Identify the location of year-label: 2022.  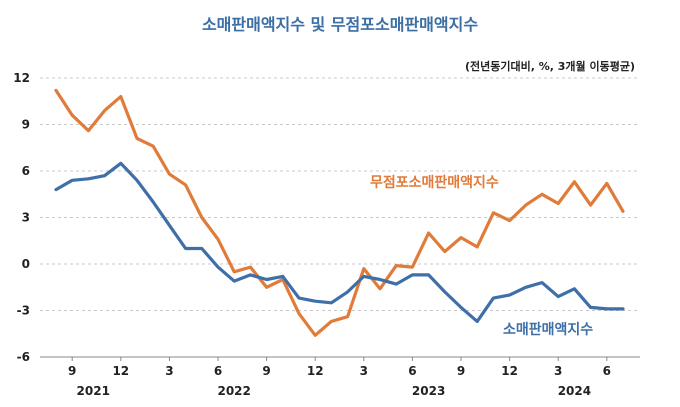
(233, 391).